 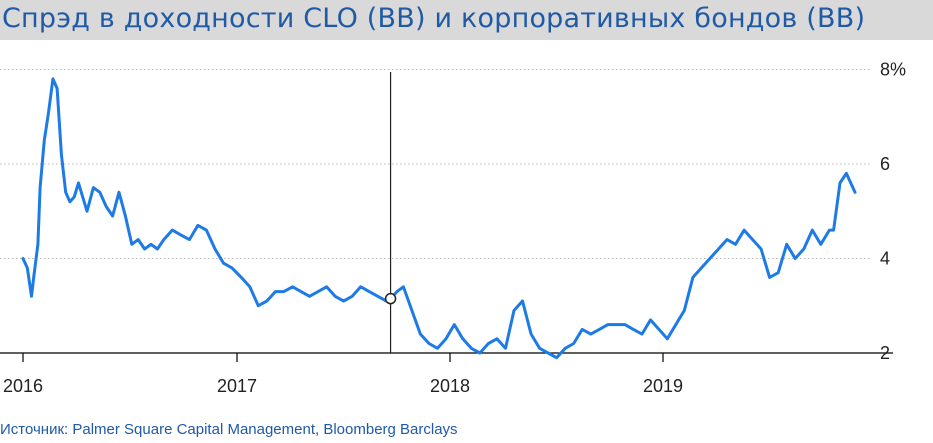 What do you see at coordinates (885, 258) in the screenshot?
I see `y-tick-label-4: 4` at bounding box center [885, 258].